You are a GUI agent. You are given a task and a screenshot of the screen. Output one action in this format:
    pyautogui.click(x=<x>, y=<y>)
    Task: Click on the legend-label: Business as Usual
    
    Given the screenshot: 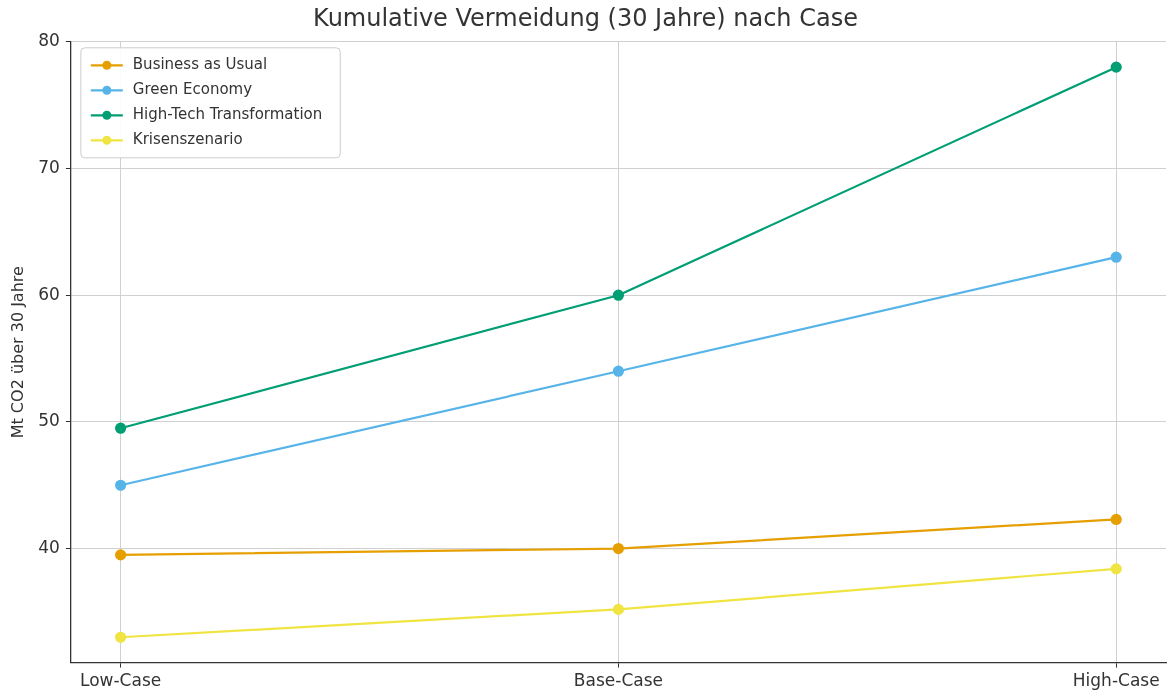 What is the action you would take?
    pyautogui.click(x=200, y=64)
    